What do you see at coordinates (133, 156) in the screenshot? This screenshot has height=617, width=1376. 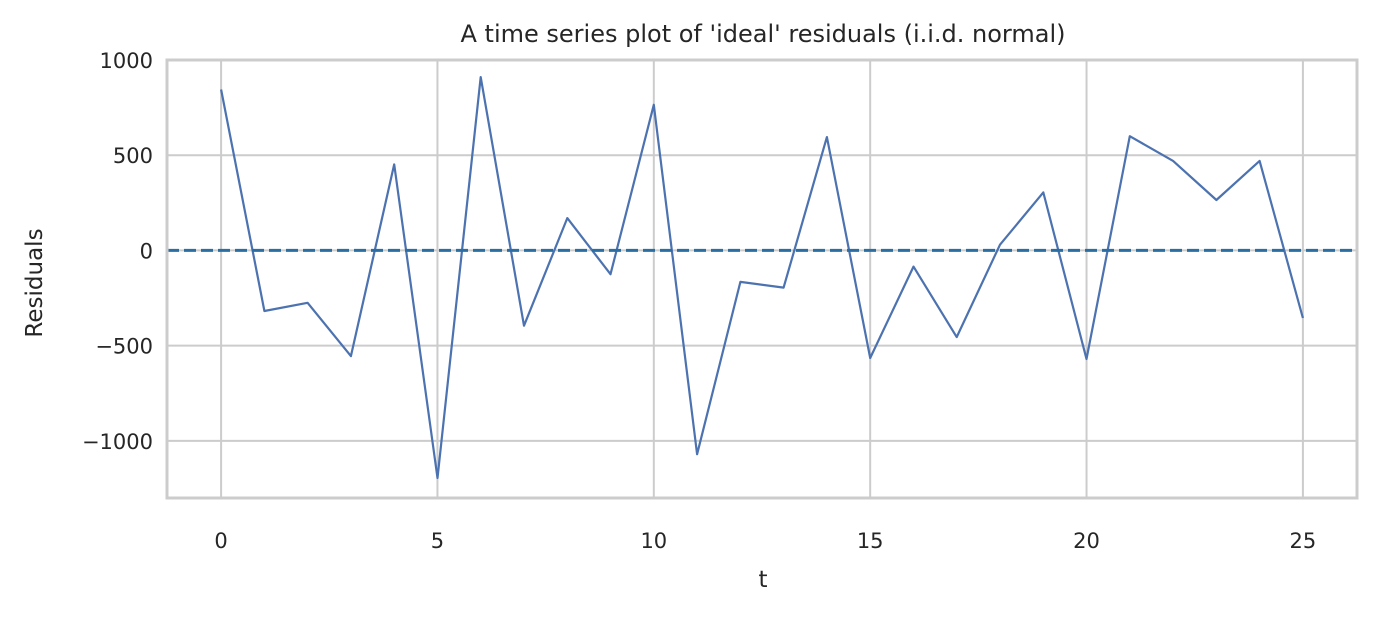 I see `y-tick-label: 500` at bounding box center [133, 156].